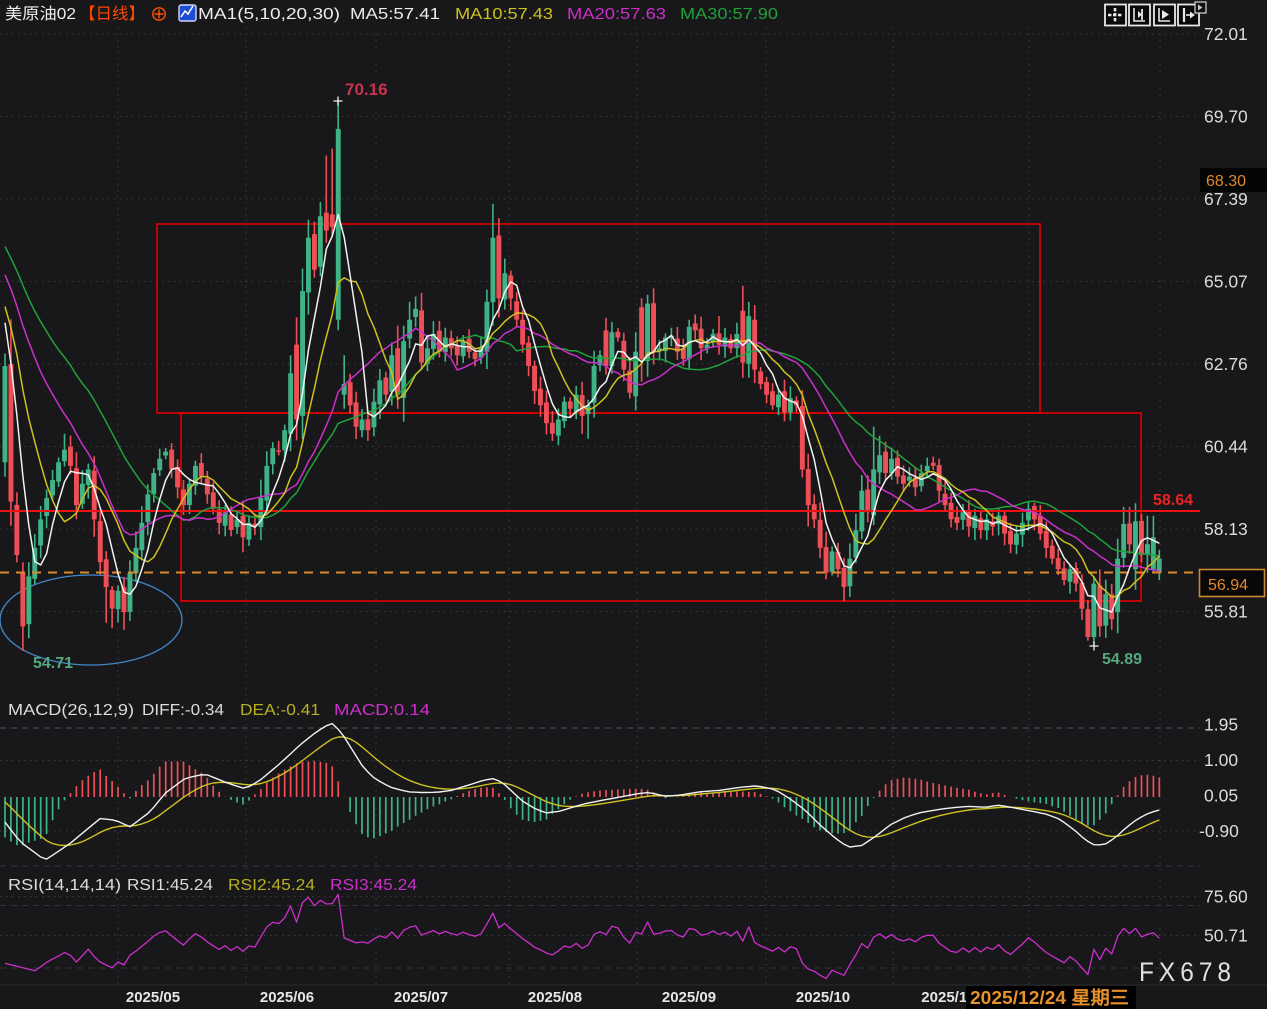  Describe the element at coordinates (1226, 936) in the screenshot. I see `svg-text: 50.71` at that location.